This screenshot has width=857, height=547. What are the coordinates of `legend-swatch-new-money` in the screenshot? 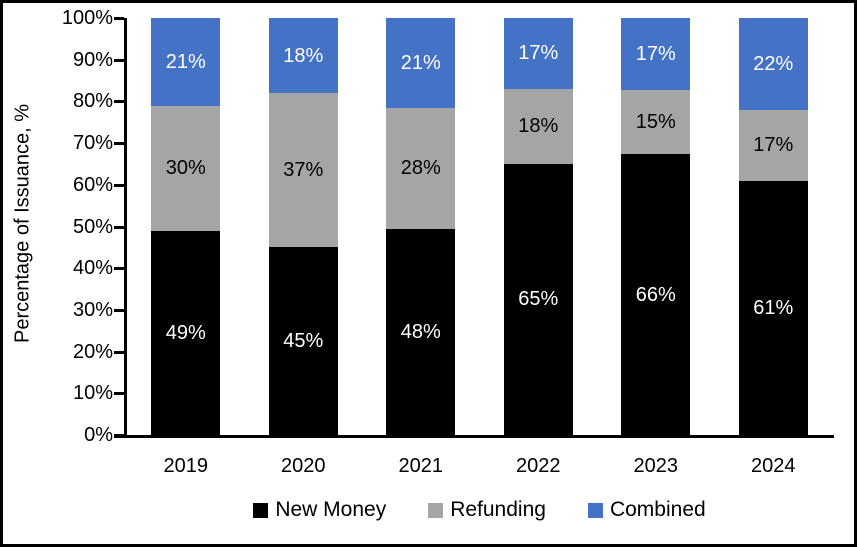 It's located at (261, 510).